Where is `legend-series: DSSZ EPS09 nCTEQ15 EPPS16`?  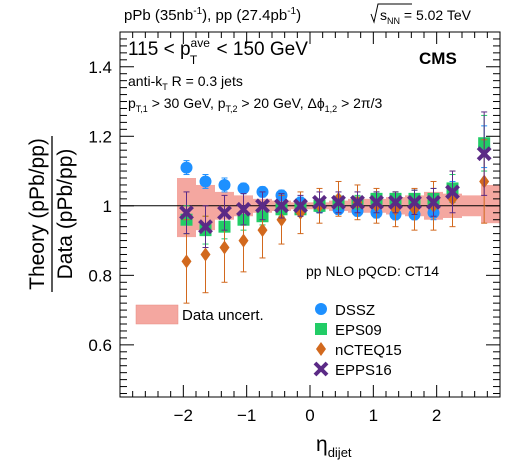
legend-series: DSSZ EPS09 nCTEQ15 EPPS16 is located at coordinates (357, 340).